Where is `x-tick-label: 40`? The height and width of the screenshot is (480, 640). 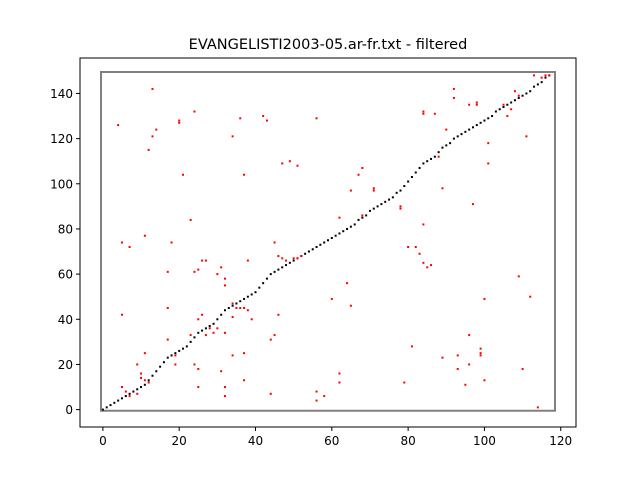 x-tick-label: 40 is located at coordinates (255, 441).